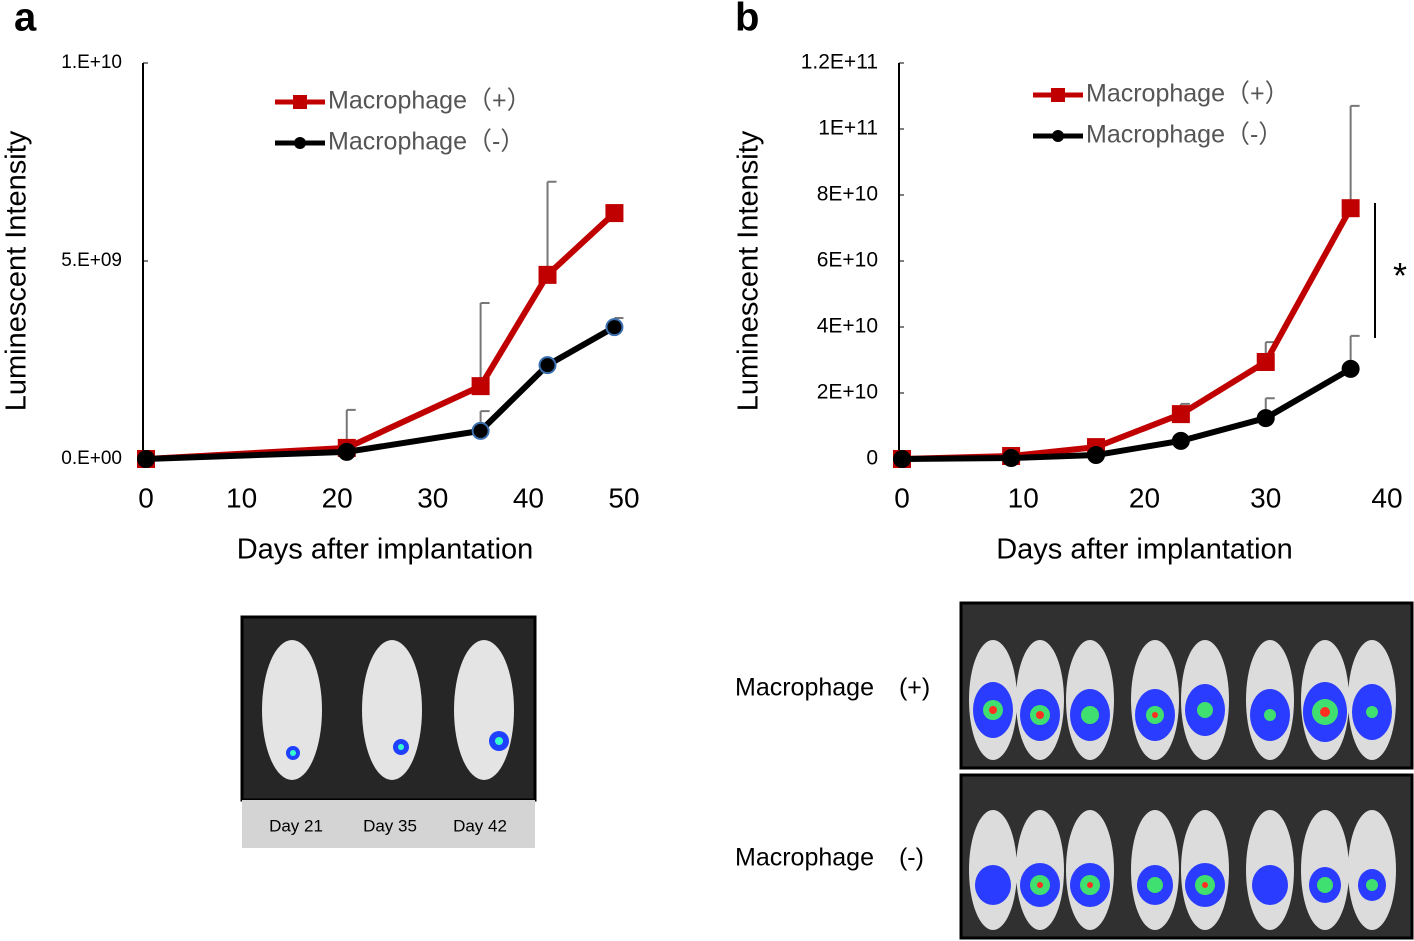  I want to click on y-tick-label: 0.E+00, so click(91, 458).